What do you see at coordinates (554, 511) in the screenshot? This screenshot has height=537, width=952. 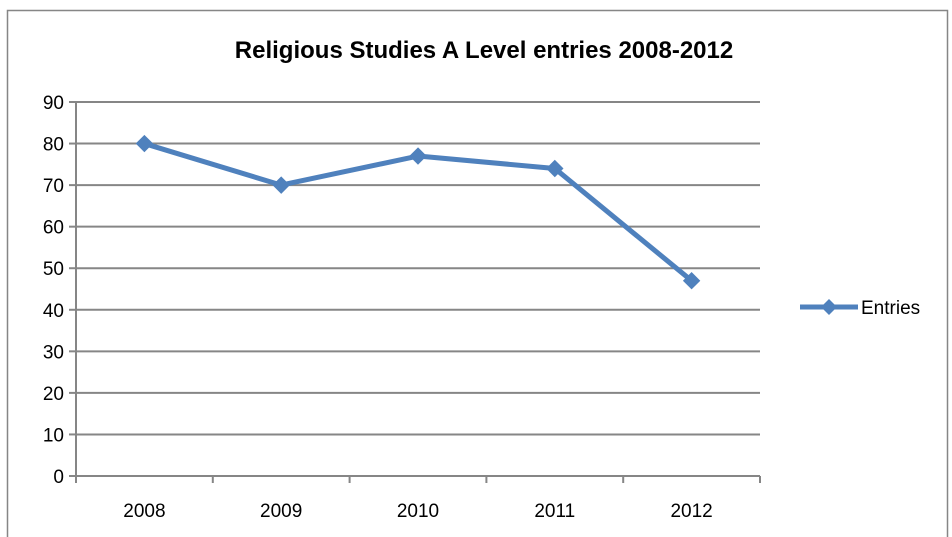 I see `x-tick-label-2011: 2011` at bounding box center [554, 511].